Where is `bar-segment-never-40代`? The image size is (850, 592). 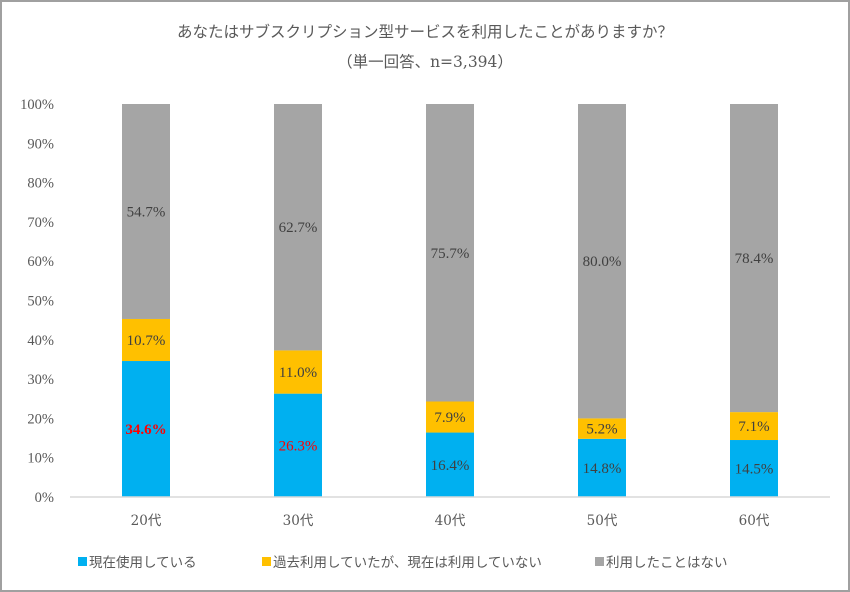 bar-segment-never-40代 is located at coordinates (450, 253).